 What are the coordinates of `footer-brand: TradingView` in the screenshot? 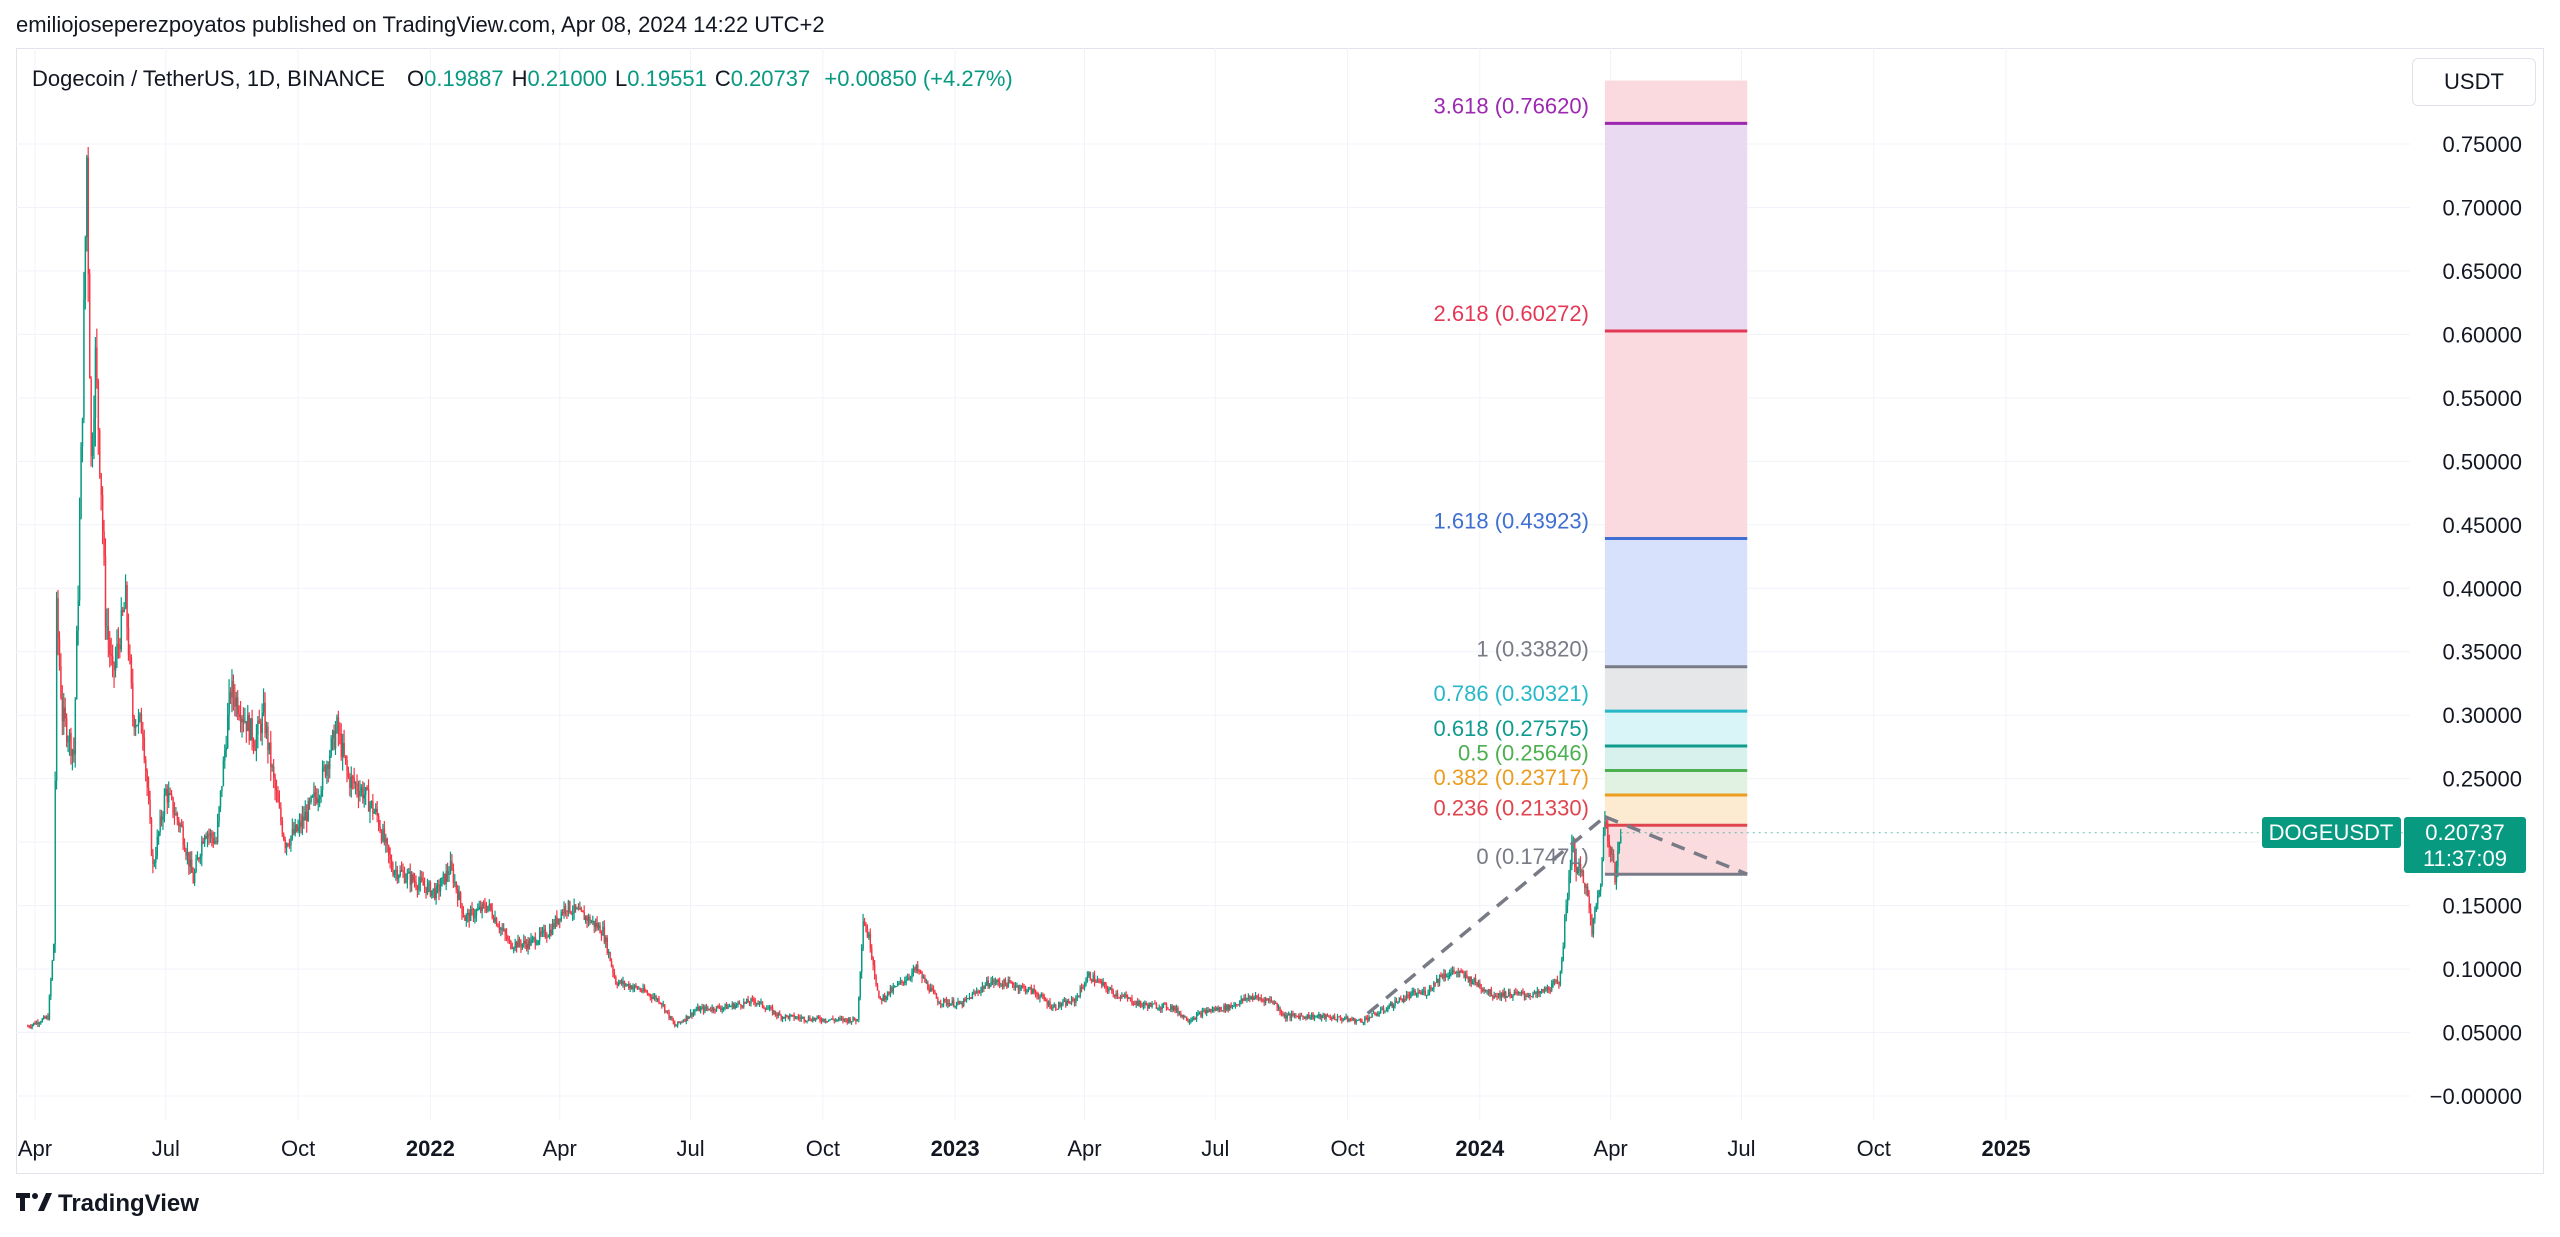 It's located at (107, 1204).